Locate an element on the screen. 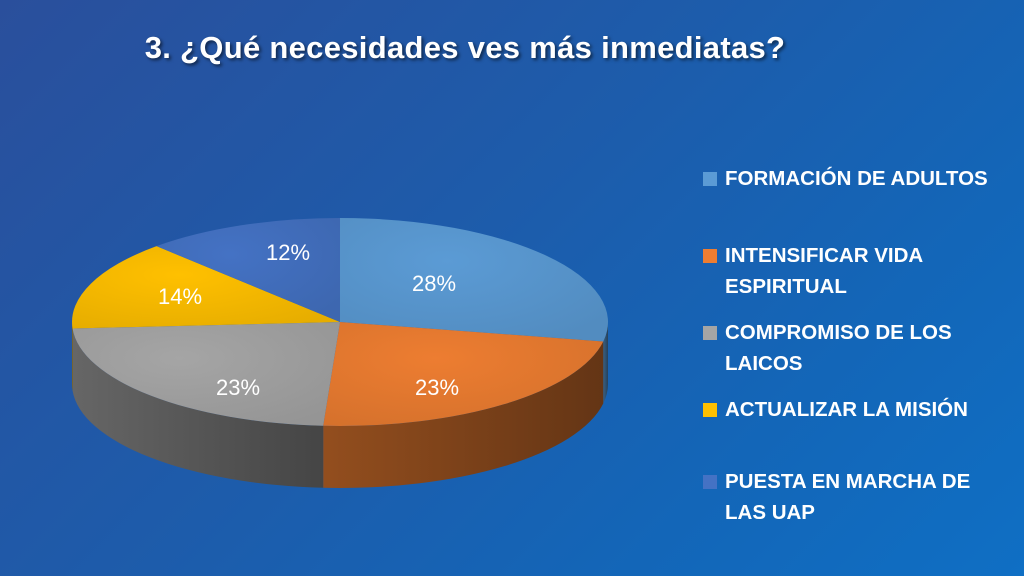 This screenshot has width=1024, height=576. pie-side-formacion is located at coordinates (605, 363).